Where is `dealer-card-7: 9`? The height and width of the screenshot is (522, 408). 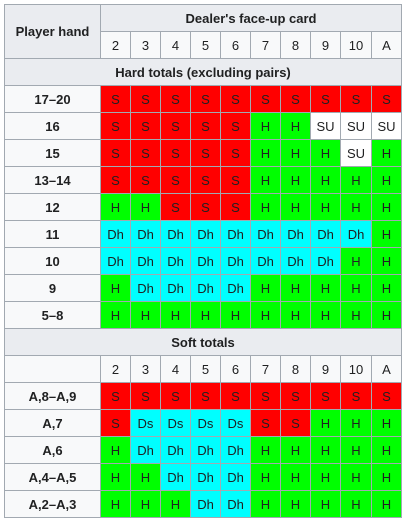
dealer-card-7: 9 is located at coordinates (325, 45).